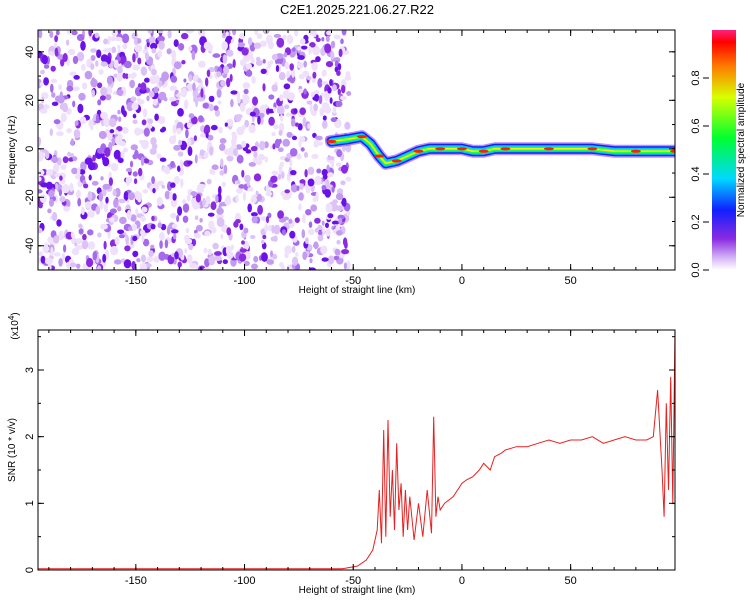 Image resolution: width=750 pixels, height=600 pixels. Describe the element at coordinates (741, 149) in the screenshot. I see `colorbar-label: Normalized spectral amplitude` at that location.